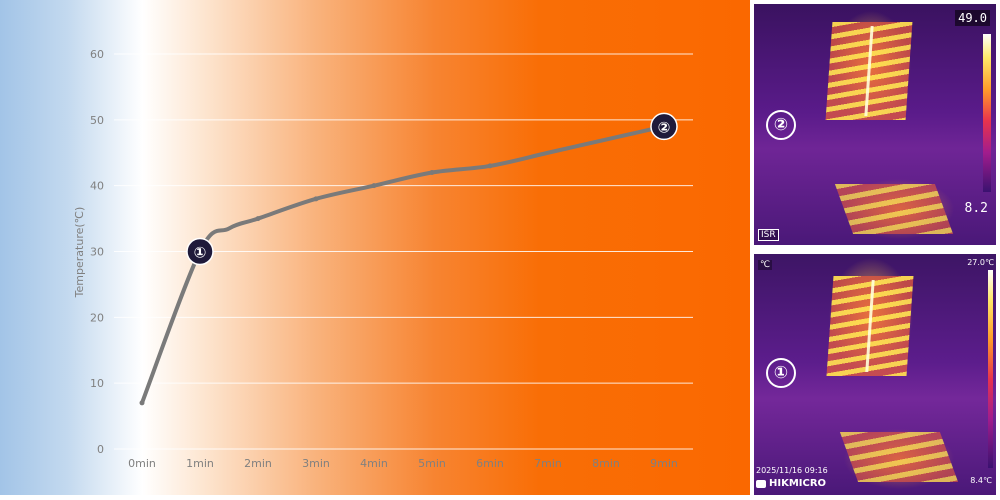 The image size is (1000, 500). Describe the element at coordinates (97, 54) in the screenshot. I see `y-tick-label: 60` at that location.